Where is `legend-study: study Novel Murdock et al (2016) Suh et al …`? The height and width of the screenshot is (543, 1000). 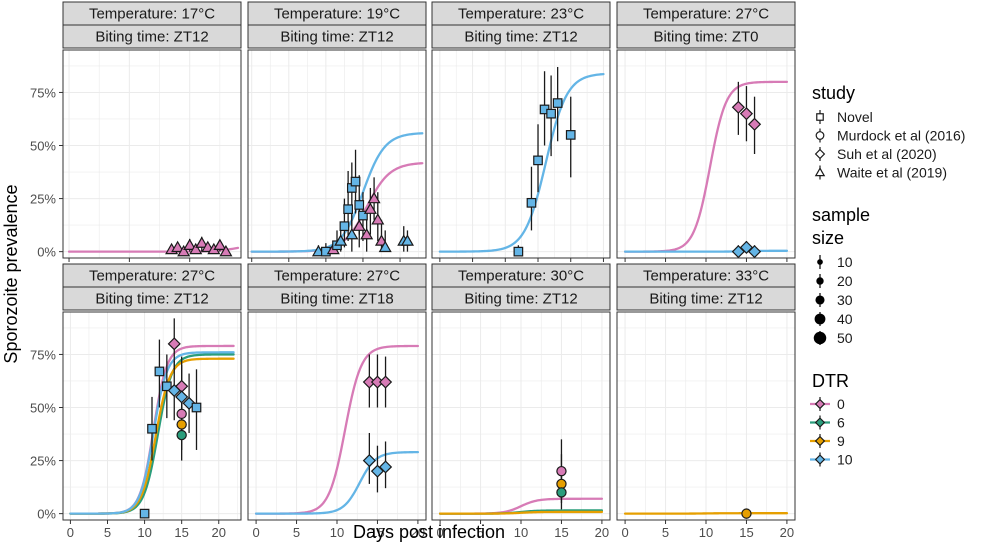 legend-study: study Novel Murdock et al (2016) Suh et al … is located at coordinates (888, 132).